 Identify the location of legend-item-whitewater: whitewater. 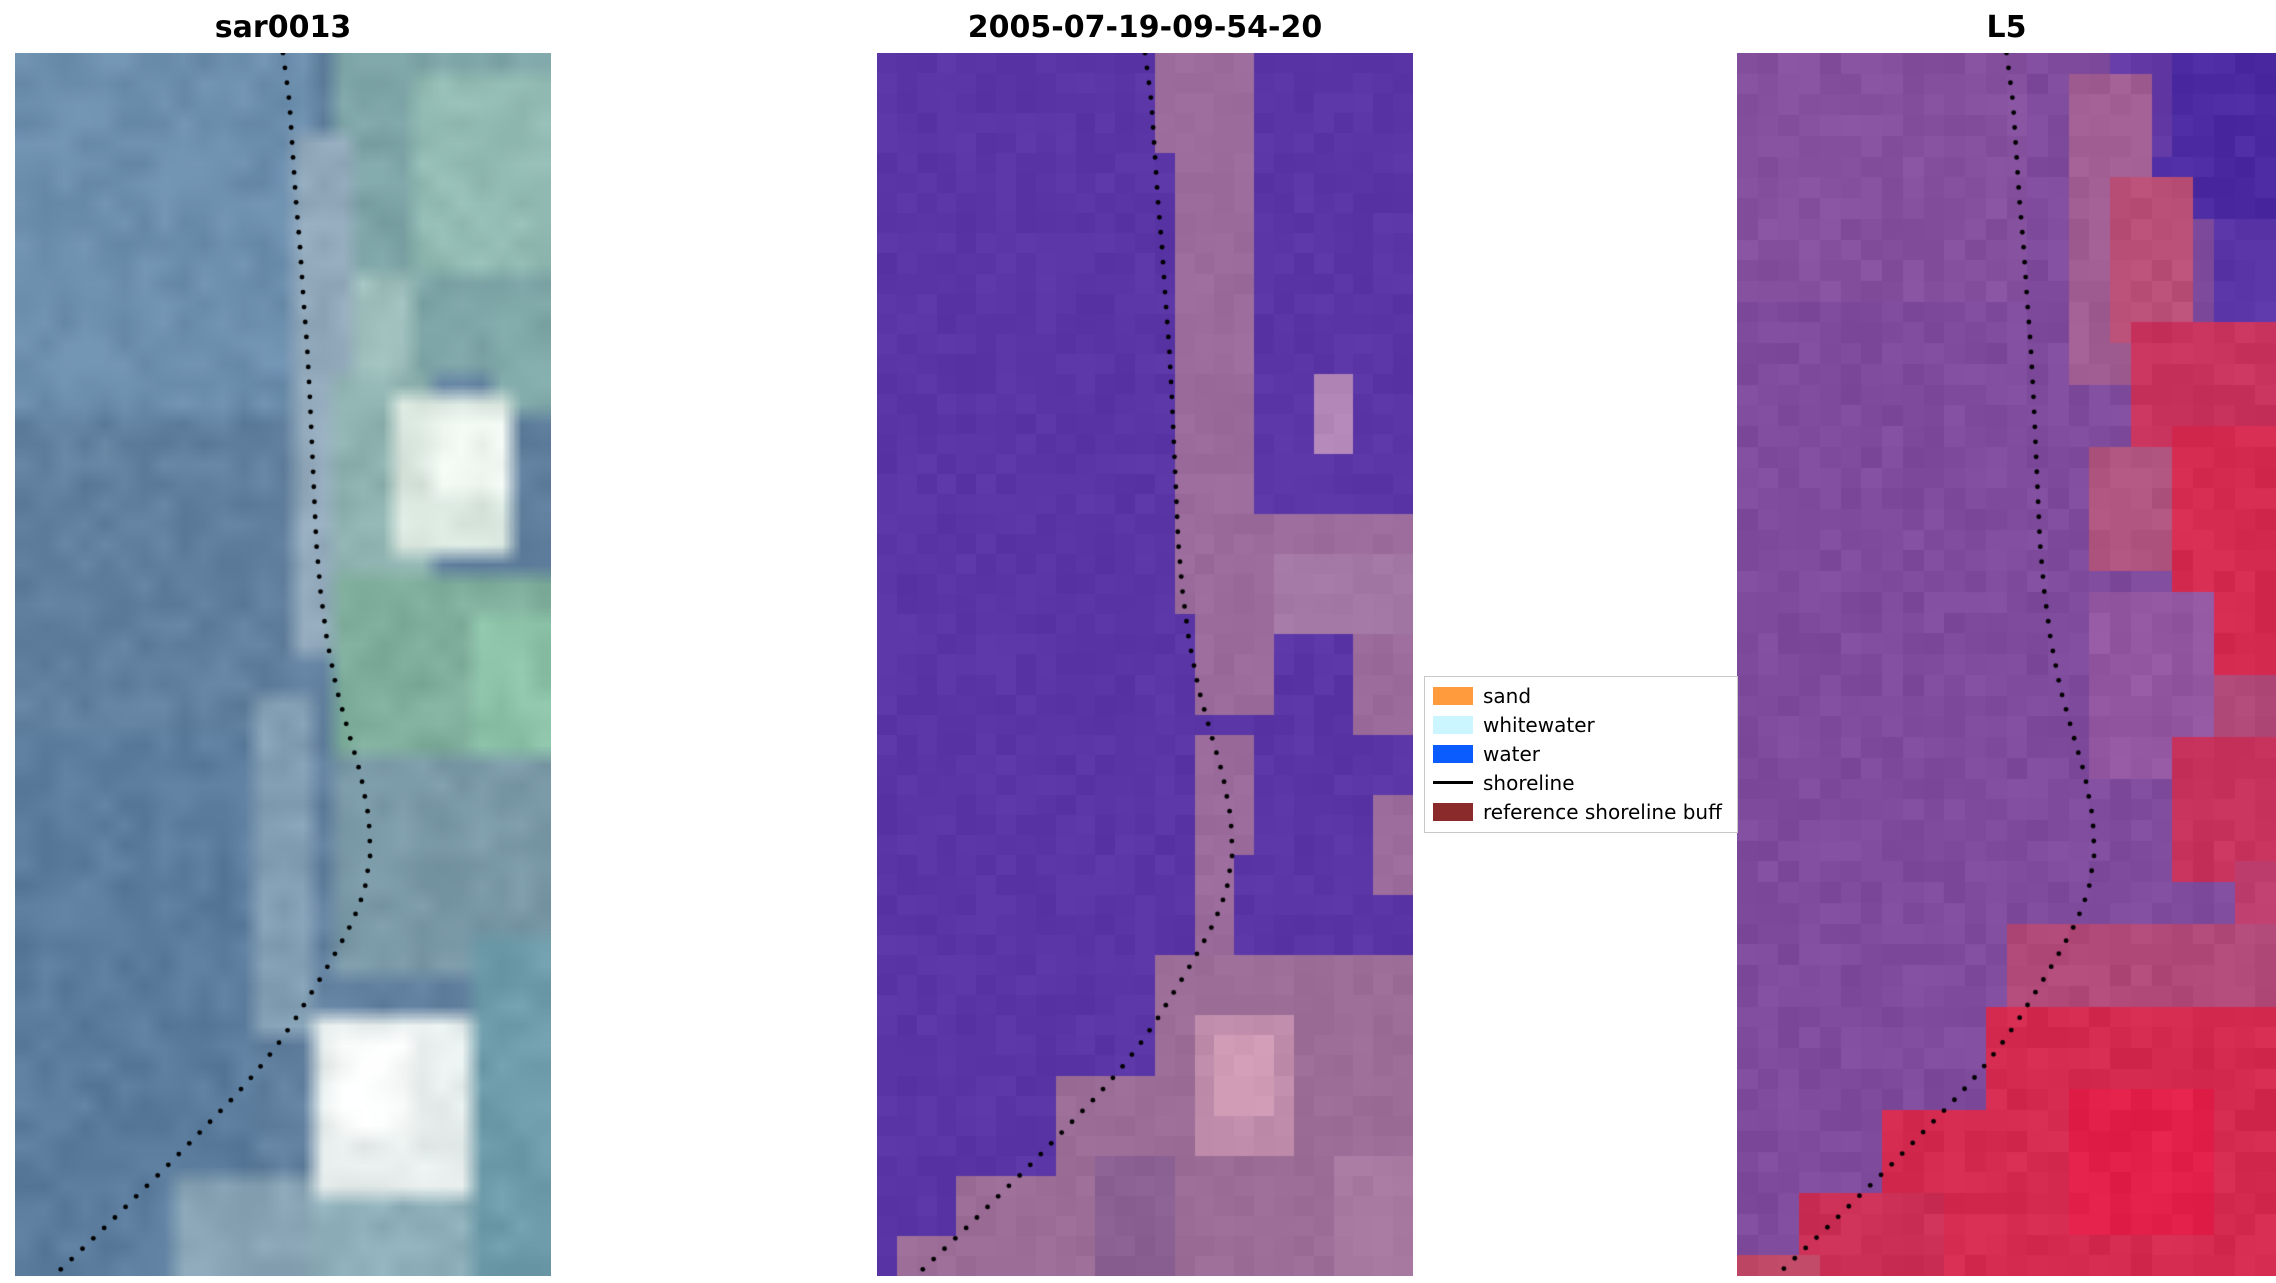
(1585, 724).